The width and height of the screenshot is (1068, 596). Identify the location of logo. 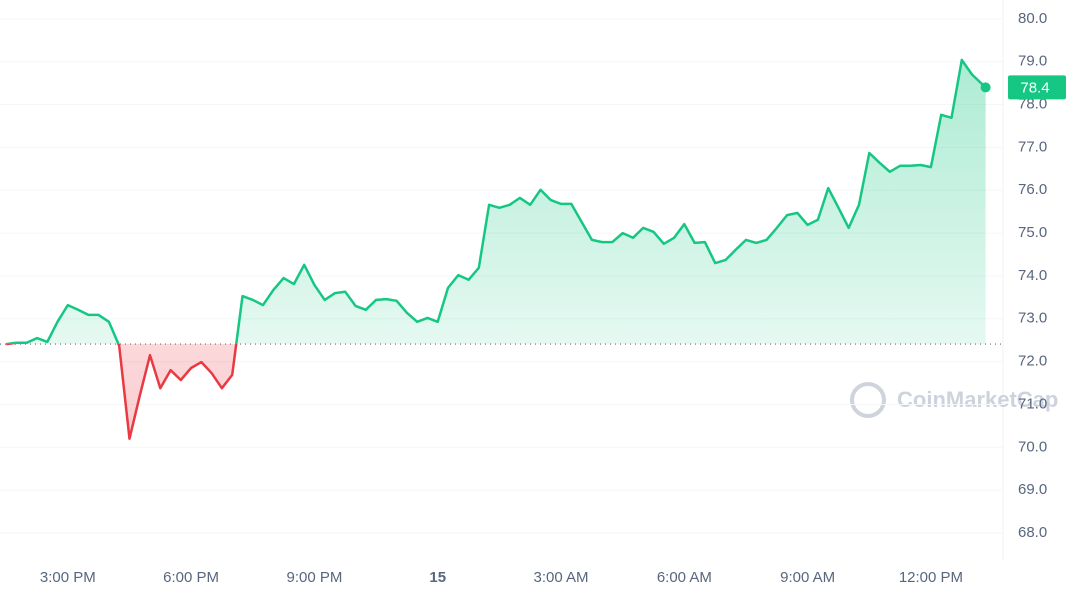
(868, 400).